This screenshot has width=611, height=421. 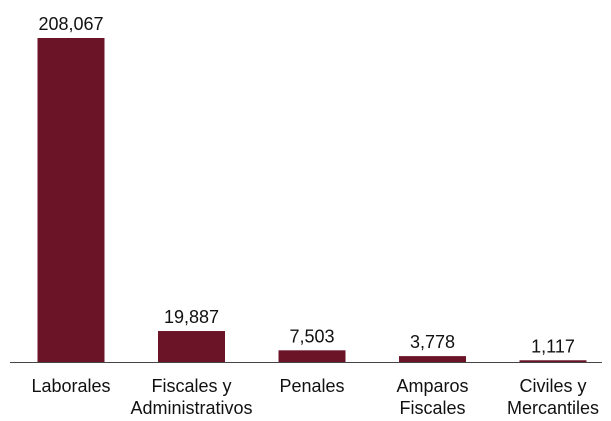 What do you see at coordinates (552, 386) in the screenshot?
I see `category-label-line: Civiles y` at bounding box center [552, 386].